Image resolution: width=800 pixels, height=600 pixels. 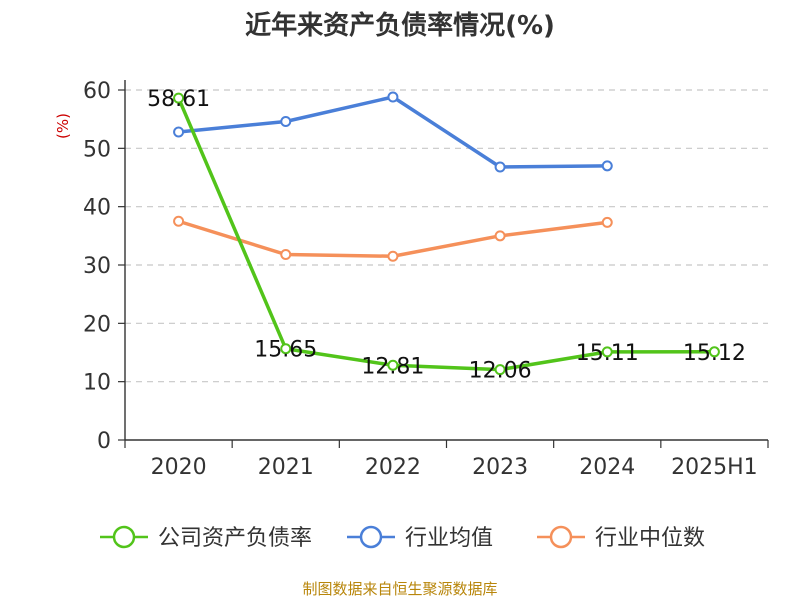 What do you see at coordinates (286, 467) in the screenshot?
I see `x-tick-label: 2021` at bounding box center [286, 467].